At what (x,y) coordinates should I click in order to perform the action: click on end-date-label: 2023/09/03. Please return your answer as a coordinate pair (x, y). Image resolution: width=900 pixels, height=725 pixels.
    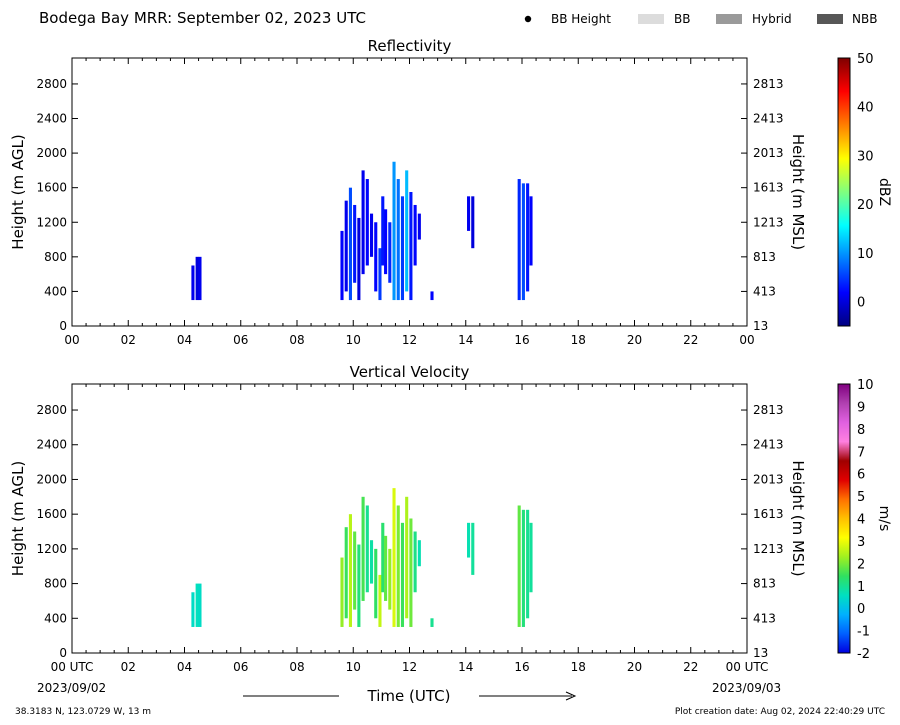
    Looking at the image, I should click on (746, 688).